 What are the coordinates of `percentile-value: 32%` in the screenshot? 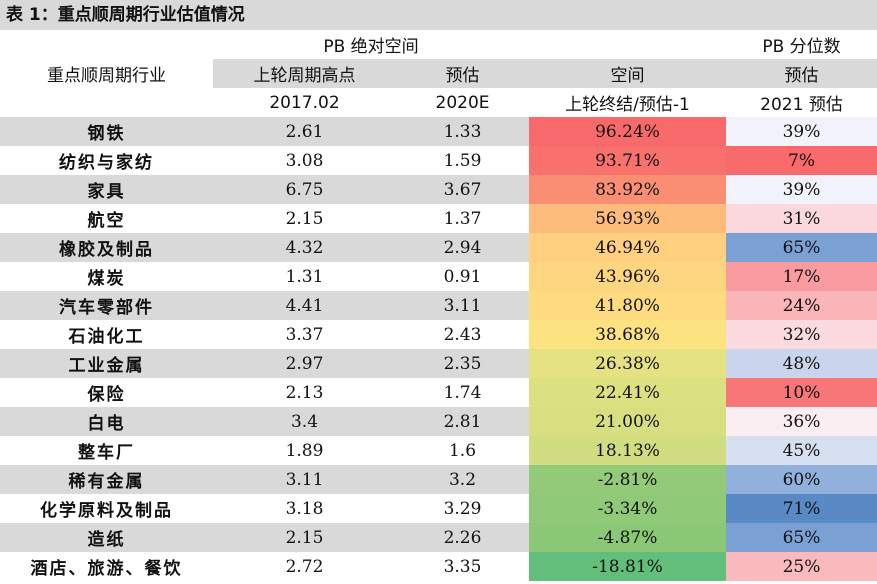 It's located at (801, 334).